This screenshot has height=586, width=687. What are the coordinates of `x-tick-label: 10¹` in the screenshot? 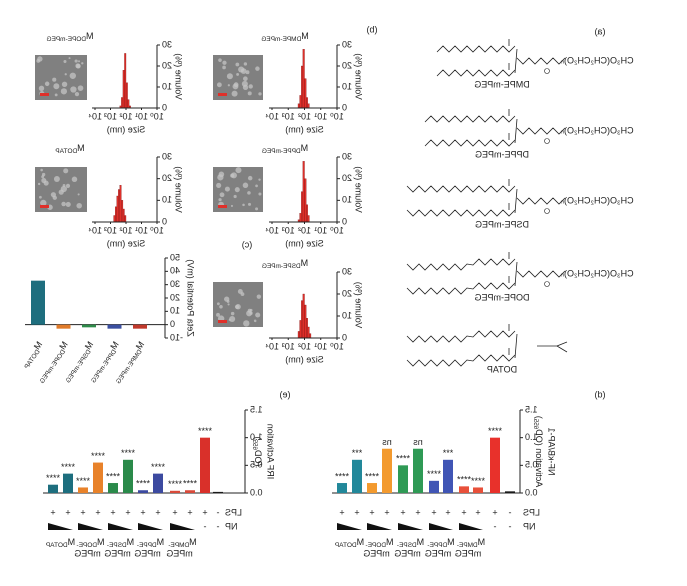 It's located at (141, 230).